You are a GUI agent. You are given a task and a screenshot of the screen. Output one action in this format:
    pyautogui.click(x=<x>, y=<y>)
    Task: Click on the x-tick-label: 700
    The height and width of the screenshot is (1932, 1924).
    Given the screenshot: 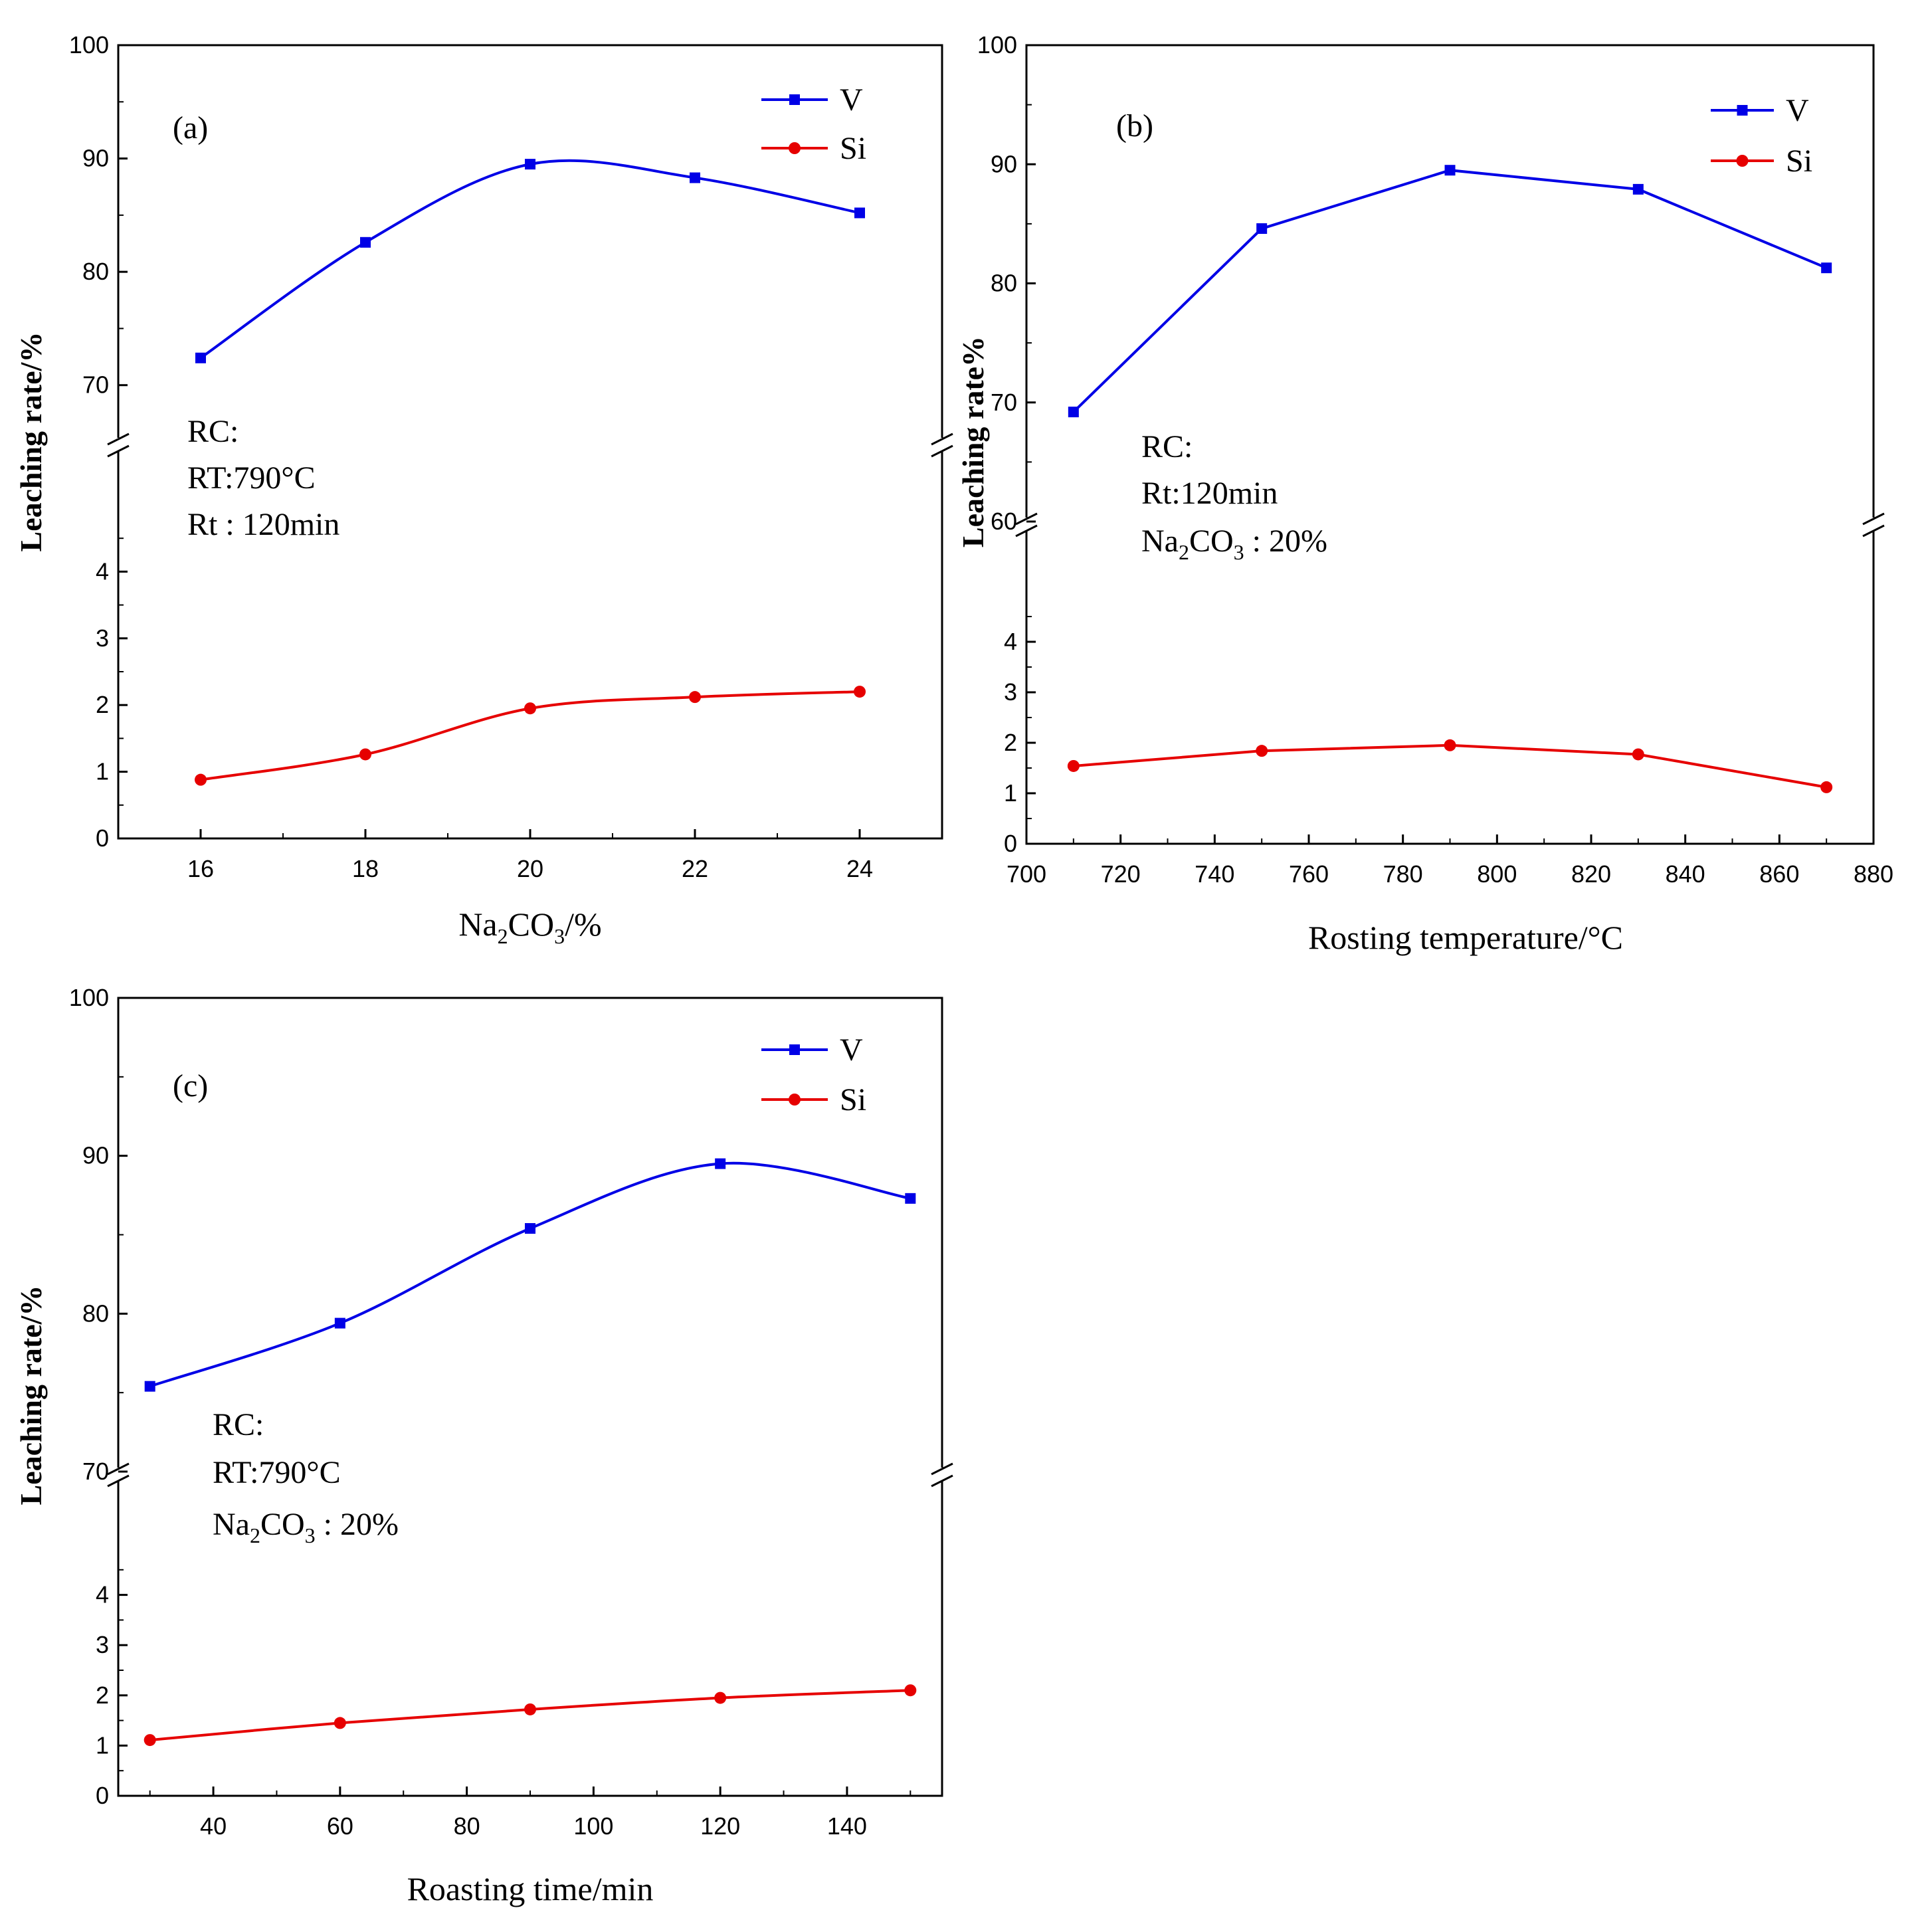 What is the action you would take?
    pyautogui.click(x=1027, y=874)
    